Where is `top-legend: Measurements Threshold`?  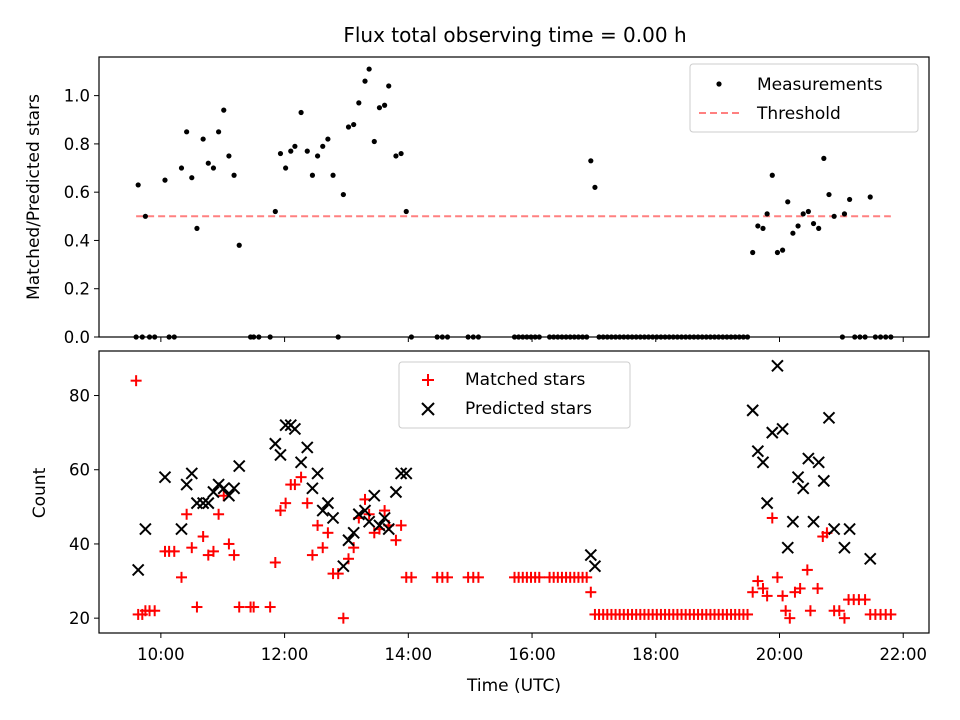 top-legend: Measurements Threshold is located at coordinates (804, 98).